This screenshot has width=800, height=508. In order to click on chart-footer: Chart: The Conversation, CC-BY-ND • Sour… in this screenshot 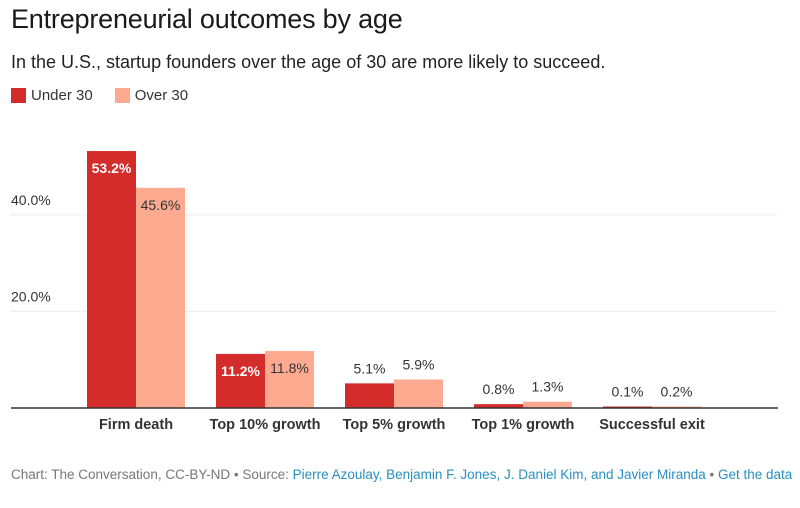, I will do `click(405, 475)`.